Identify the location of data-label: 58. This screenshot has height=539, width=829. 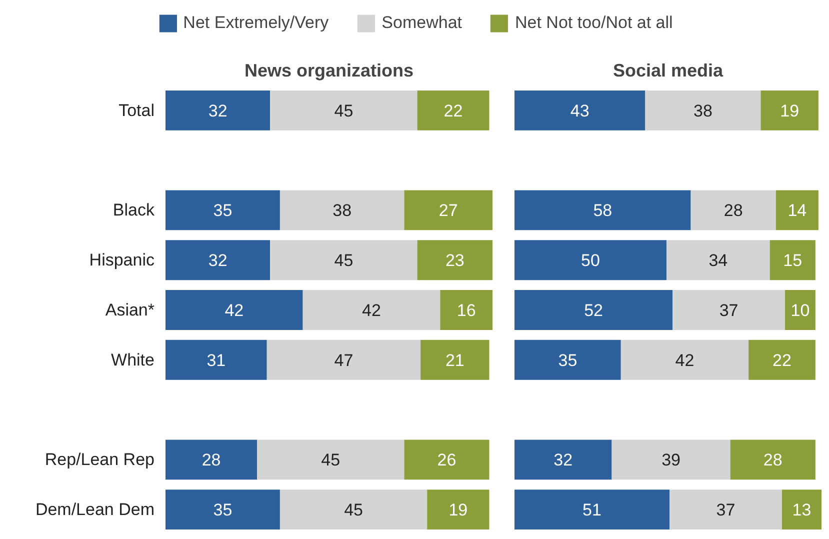
(602, 210).